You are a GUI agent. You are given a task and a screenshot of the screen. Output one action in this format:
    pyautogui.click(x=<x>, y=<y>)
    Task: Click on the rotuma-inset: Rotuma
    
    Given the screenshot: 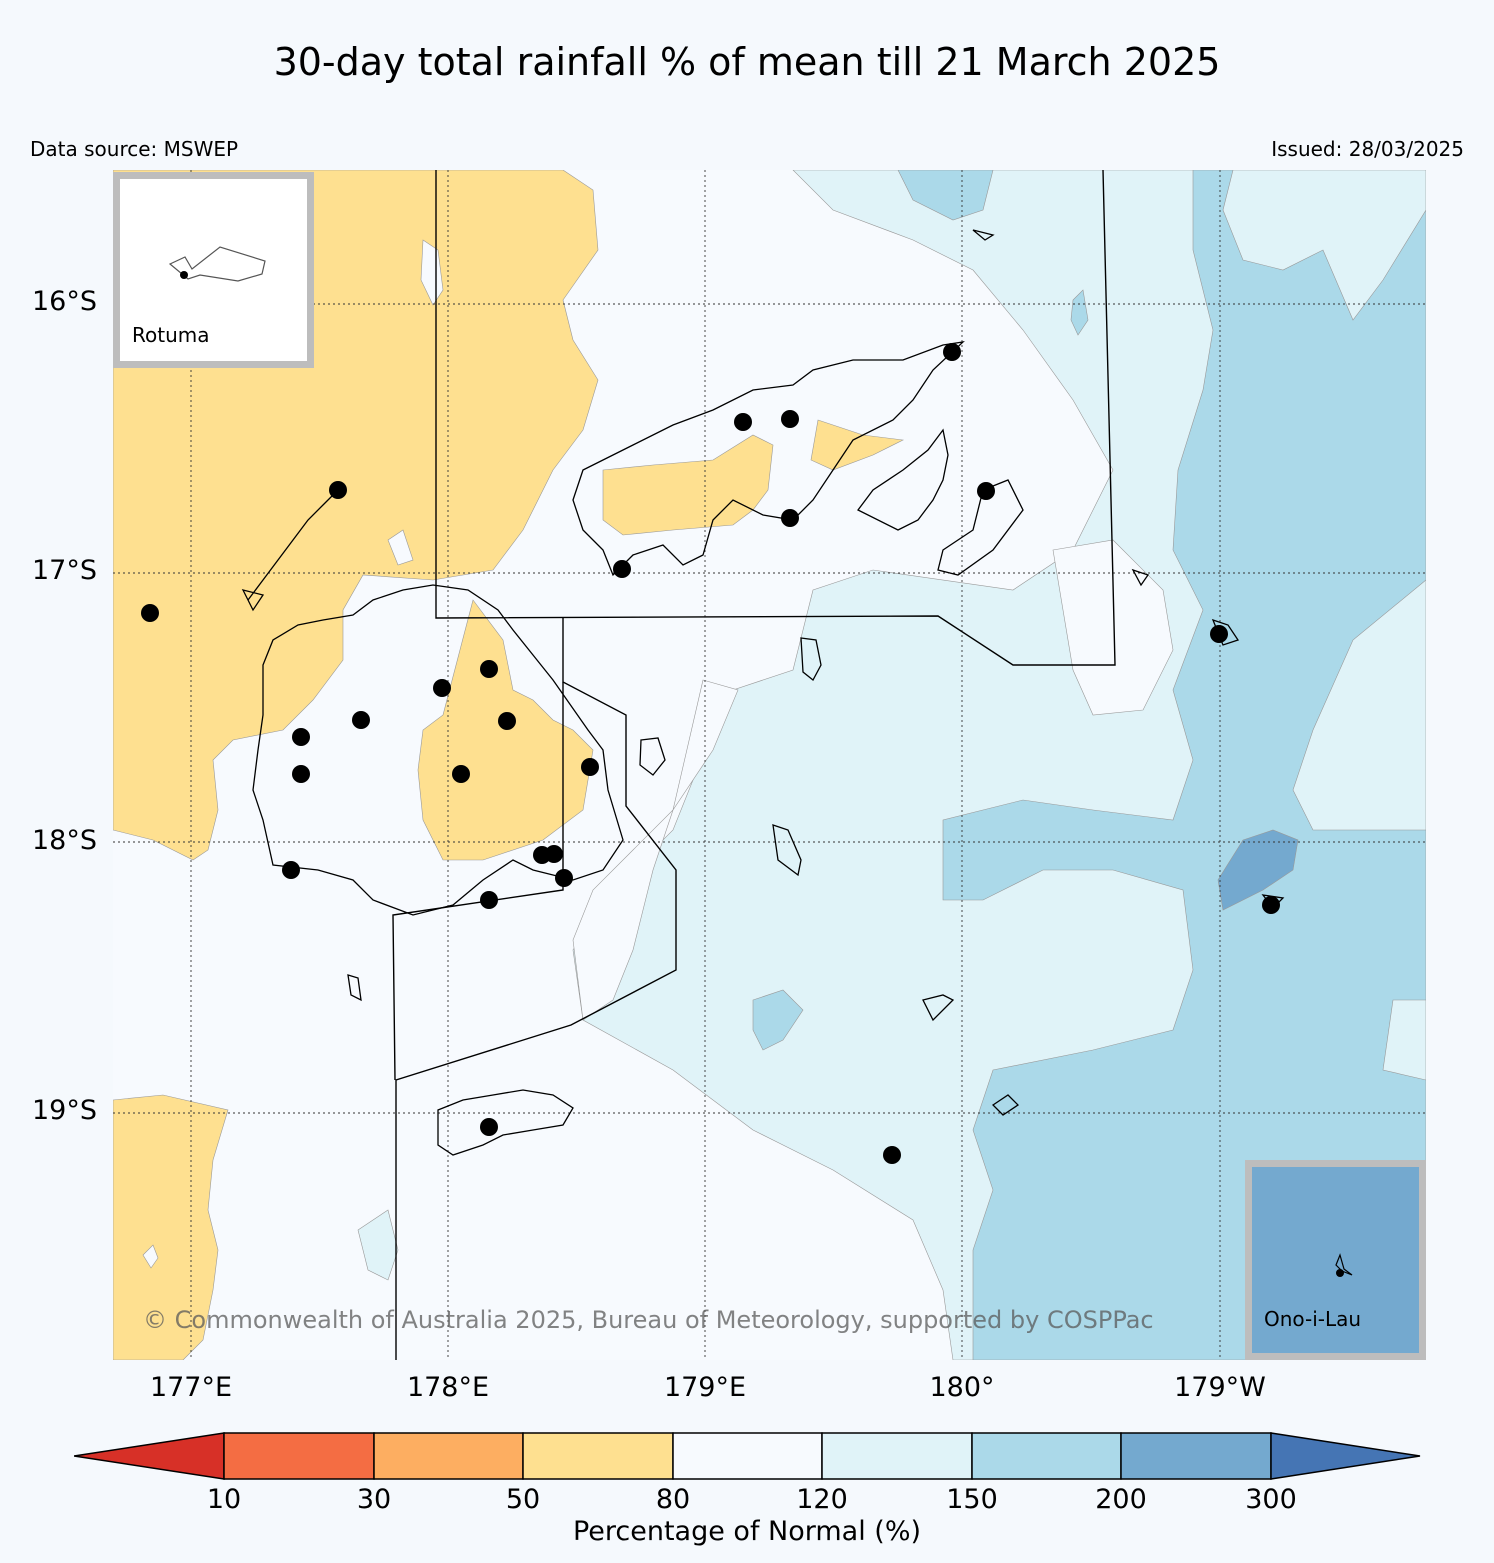 What is the action you would take?
    pyautogui.click(x=213, y=270)
    